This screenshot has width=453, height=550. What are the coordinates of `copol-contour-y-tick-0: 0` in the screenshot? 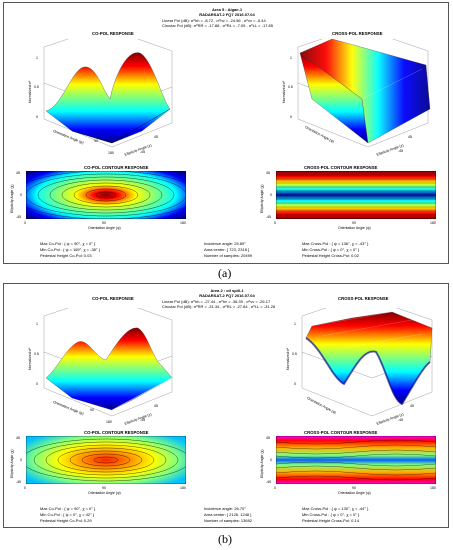 It's located at (21, 195).